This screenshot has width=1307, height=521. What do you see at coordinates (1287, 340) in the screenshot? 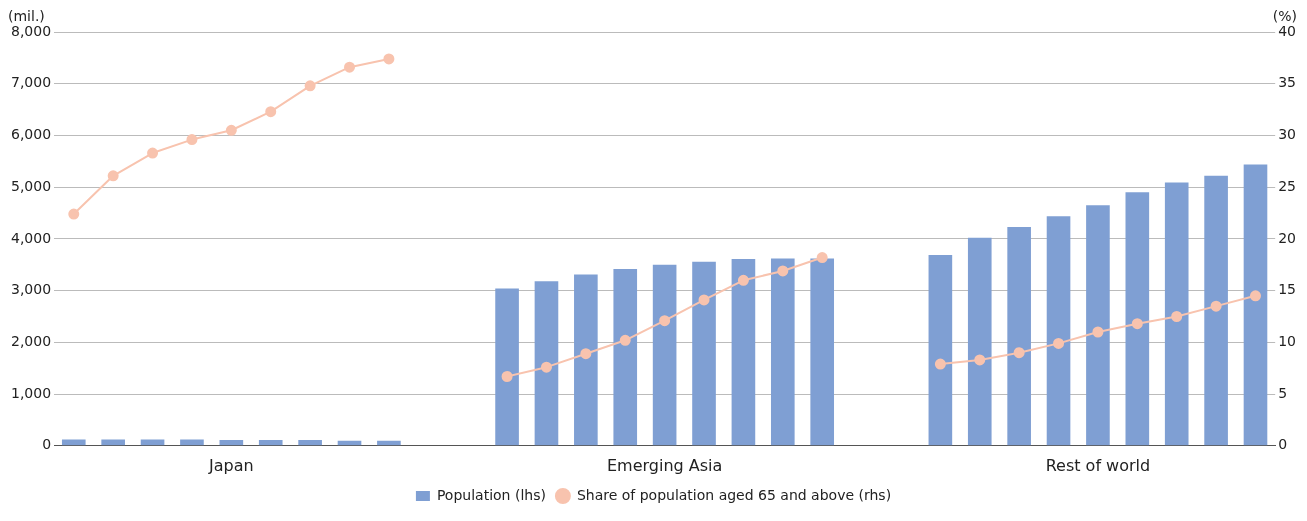
I see `y2-tick-label: 10` at bounding box center [1287, 340].